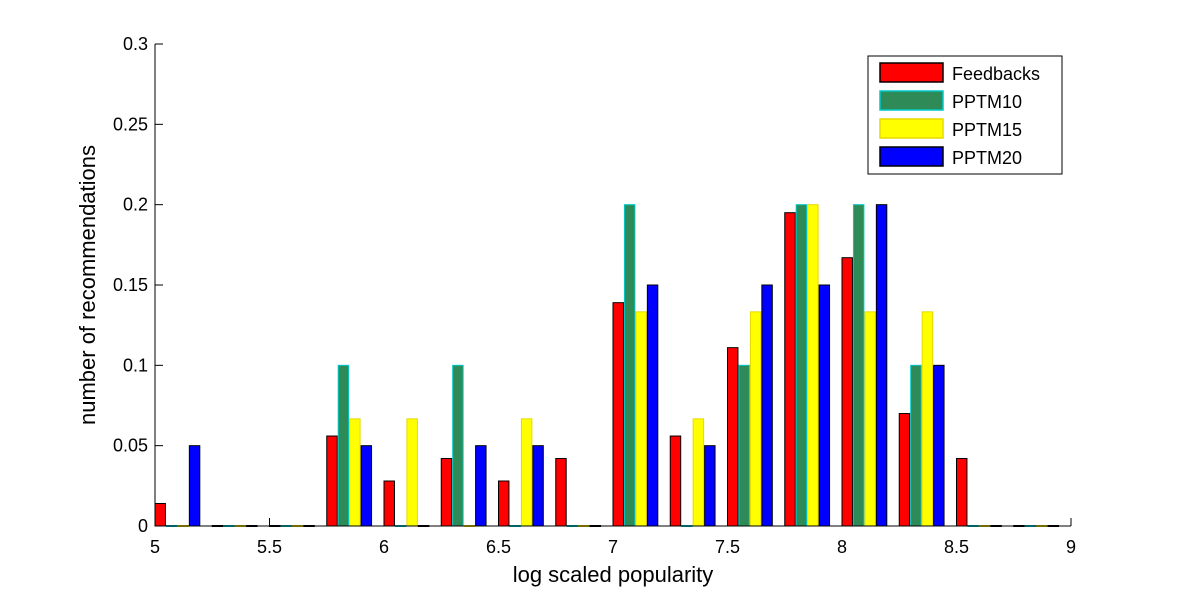 This screenshot has height=591, width=1183. What do you see at coordinates (956, 547) in the screenshot?
I see `x-tick-label-7: 8.5` at bounding box center [956, 547].